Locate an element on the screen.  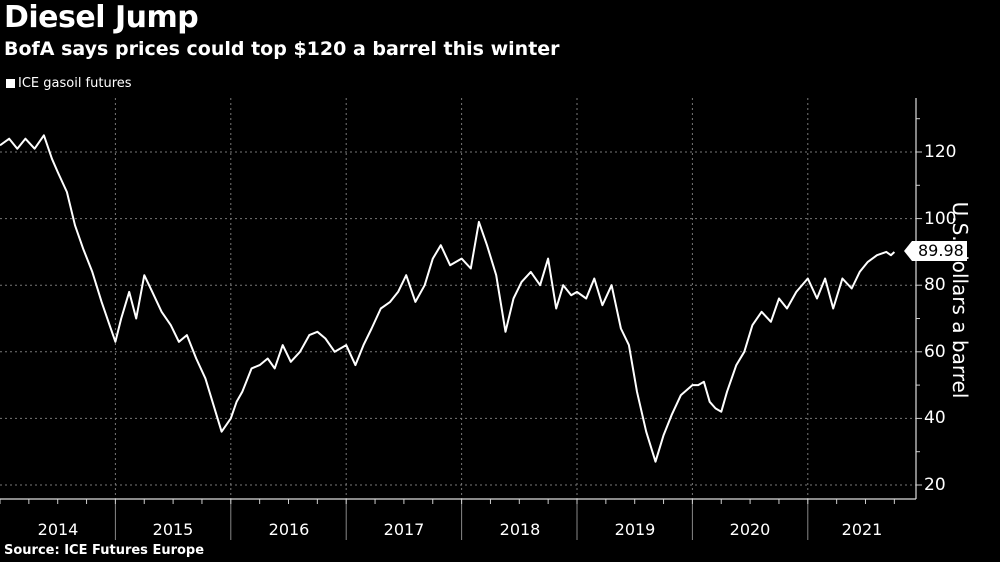
y-tick-label: 120 is located at coordinates (940, 152).